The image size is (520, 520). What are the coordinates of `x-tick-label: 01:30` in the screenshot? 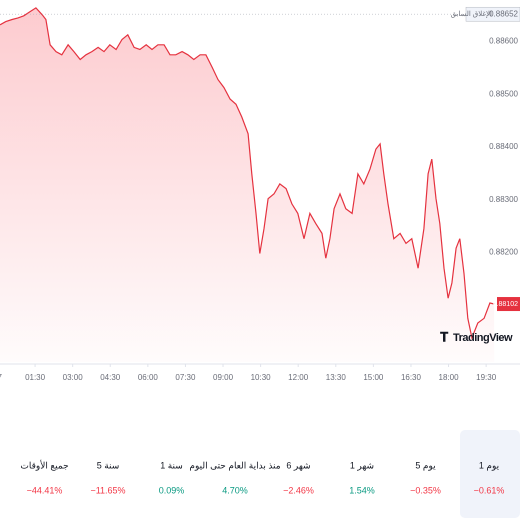 It's located at (35, 377).